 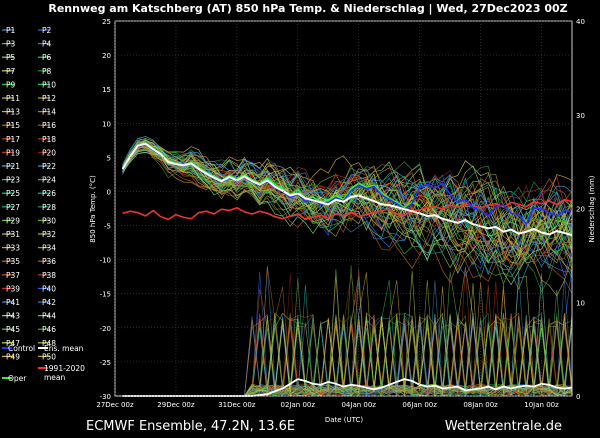 What do you see at coordinates (580, 303) in the screenshot?
I see `y-right-tick-label: 10` at bounding box center [580, 303].